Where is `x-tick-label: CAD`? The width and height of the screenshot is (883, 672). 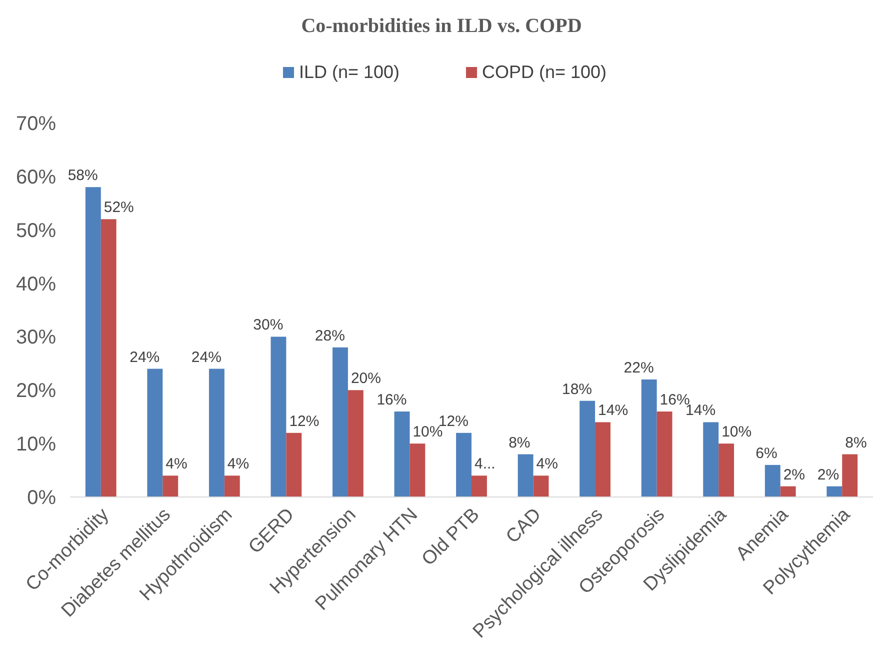 x-tick-label: CAD is located at coordinates (524, 526).